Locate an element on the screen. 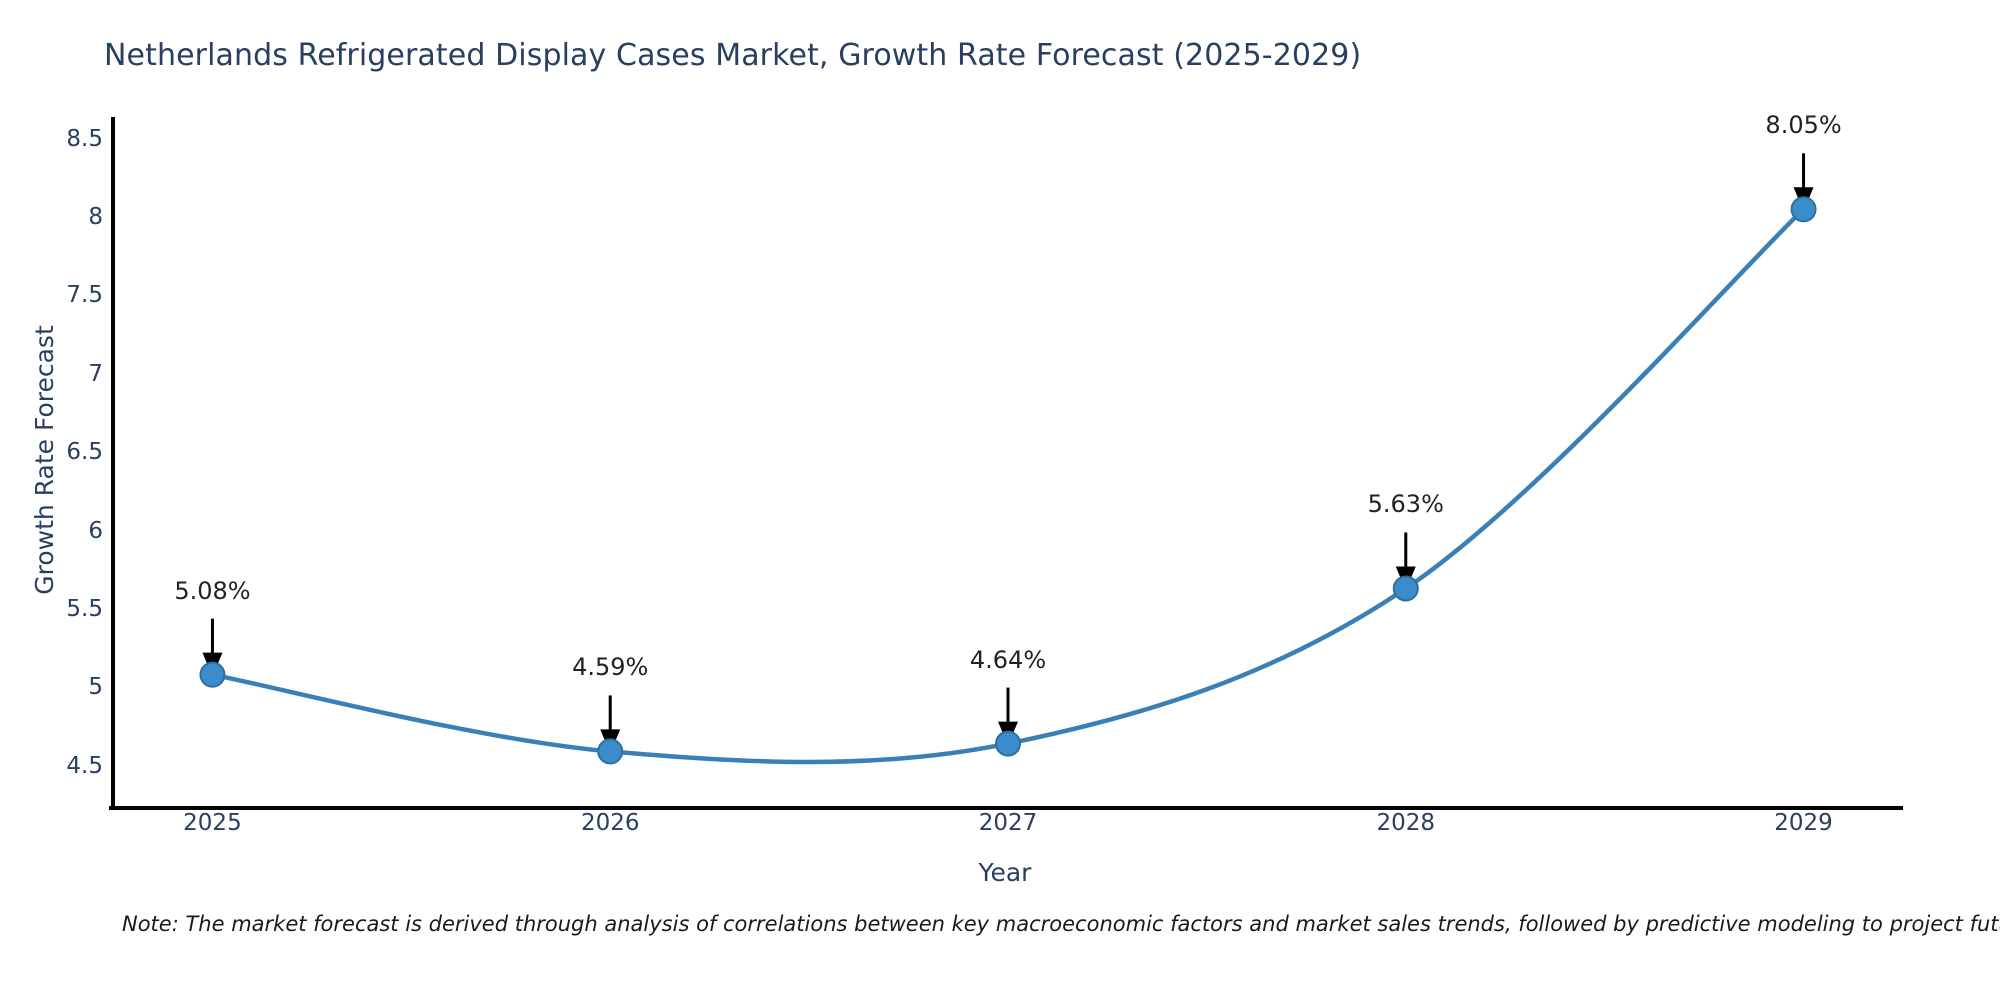  y-axis-tick-label: 7.5 is located at coordinates (84, 295).